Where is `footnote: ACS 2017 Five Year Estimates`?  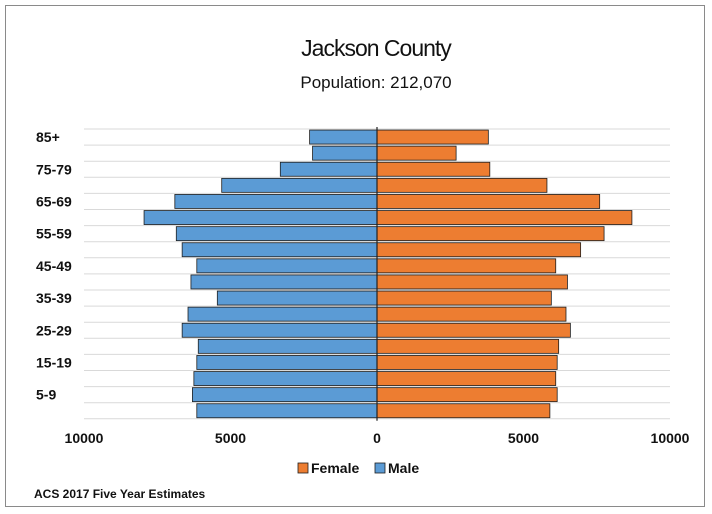
footnote: ACS 2017 Five Year Estimates is located at coordinates (120, 494).